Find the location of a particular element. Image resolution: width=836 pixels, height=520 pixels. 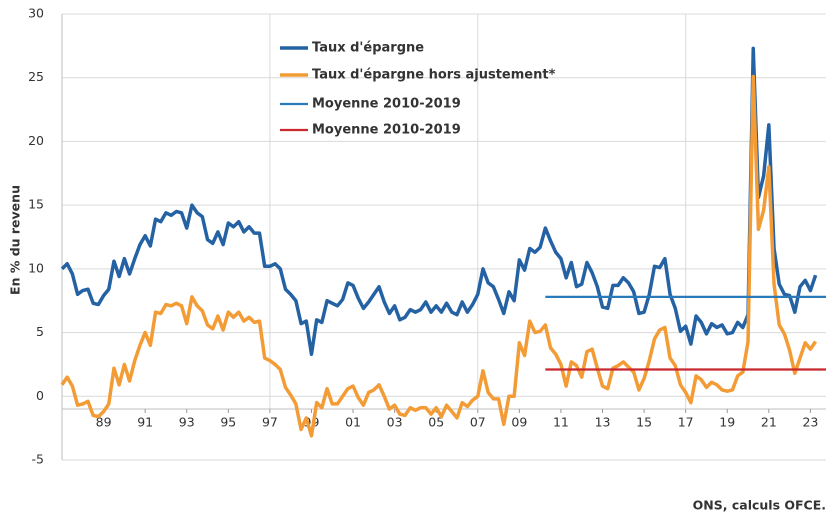

y-tick-label: 25 is located at coordinates (36, 76).